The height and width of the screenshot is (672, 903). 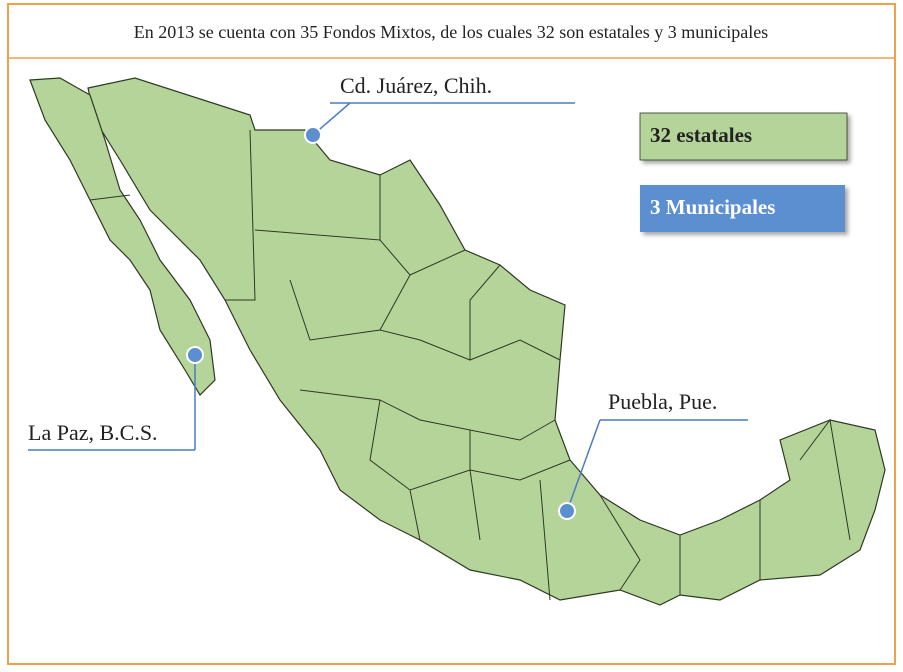 I want to click on location-label: La Paz, B.C.S., so click(x=93, y=432).